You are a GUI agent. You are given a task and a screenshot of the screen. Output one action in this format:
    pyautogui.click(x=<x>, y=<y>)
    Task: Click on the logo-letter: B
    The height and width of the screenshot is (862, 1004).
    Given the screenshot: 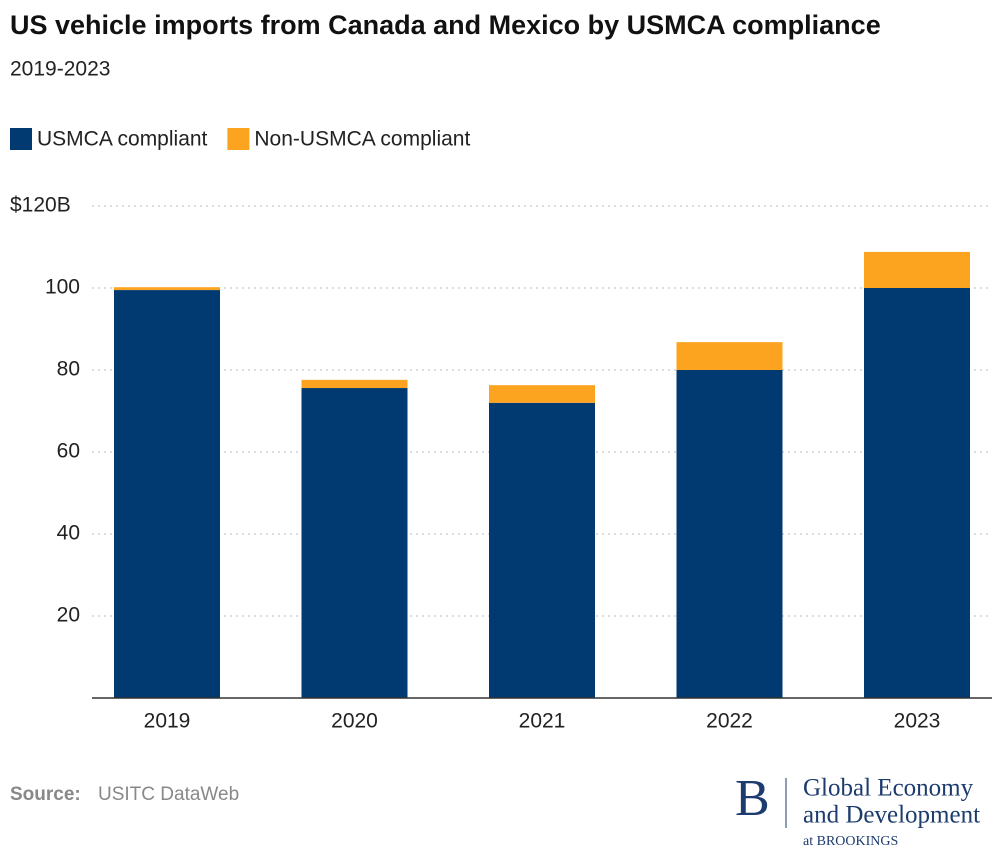 What is the action you would take?
    pyautogui.click(x=752, y=798)
    